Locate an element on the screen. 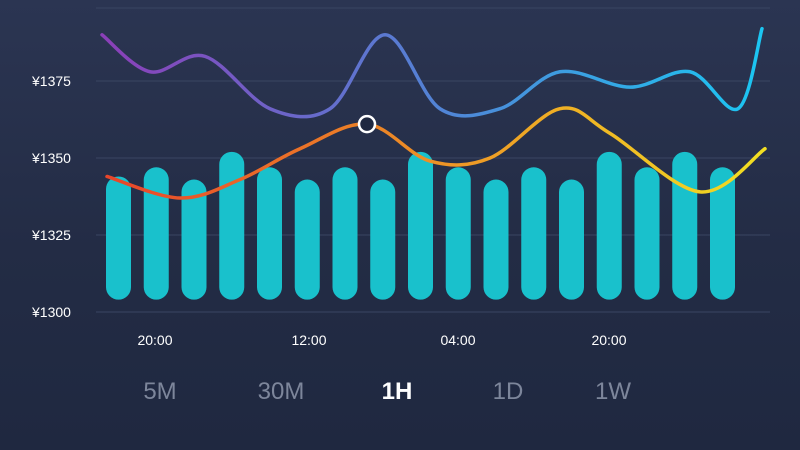  range-tab-30m: 30M is located at coordinates (281, 391).